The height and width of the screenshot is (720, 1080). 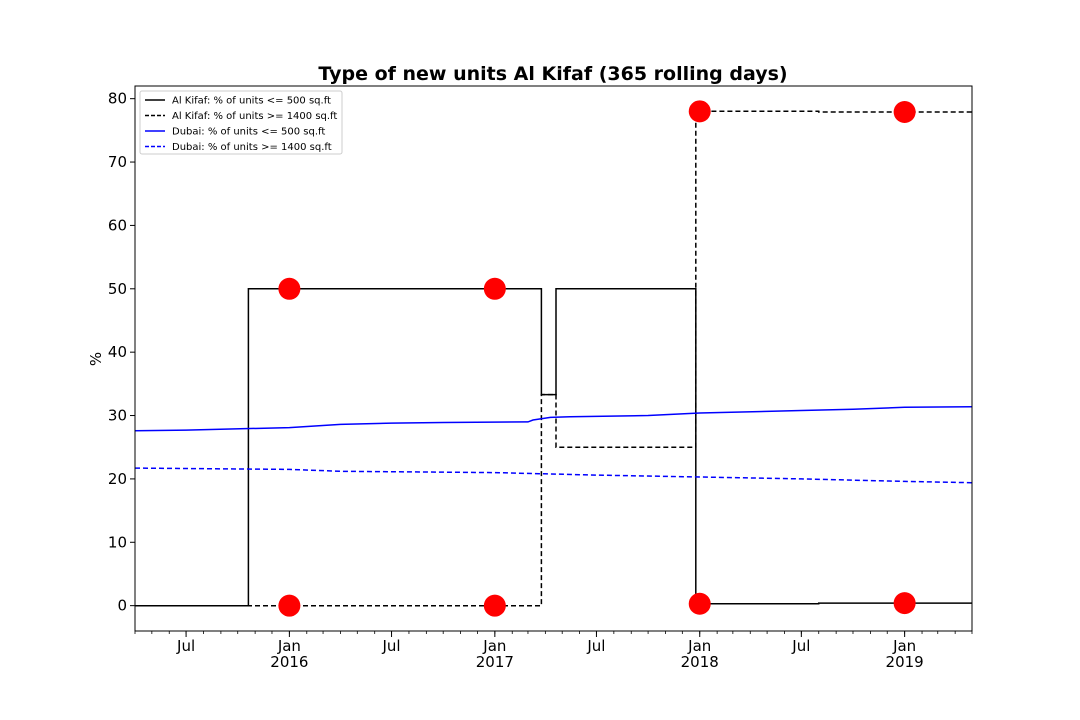 I want to click on y-tick-label: 80, so click(x=117, y=99).